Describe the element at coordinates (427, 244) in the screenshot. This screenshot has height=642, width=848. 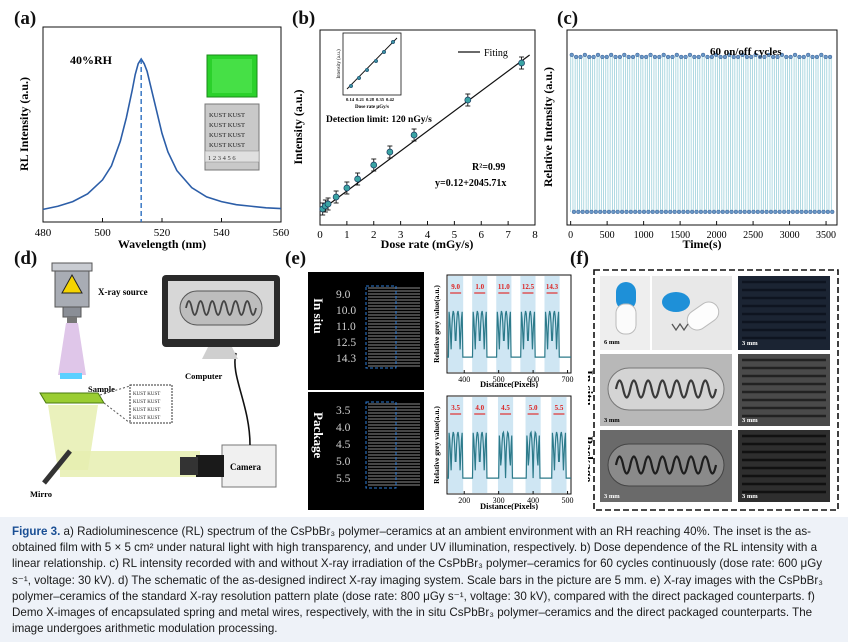
I see `xlabel-b: Dose rate (mGy/s)` at that location.